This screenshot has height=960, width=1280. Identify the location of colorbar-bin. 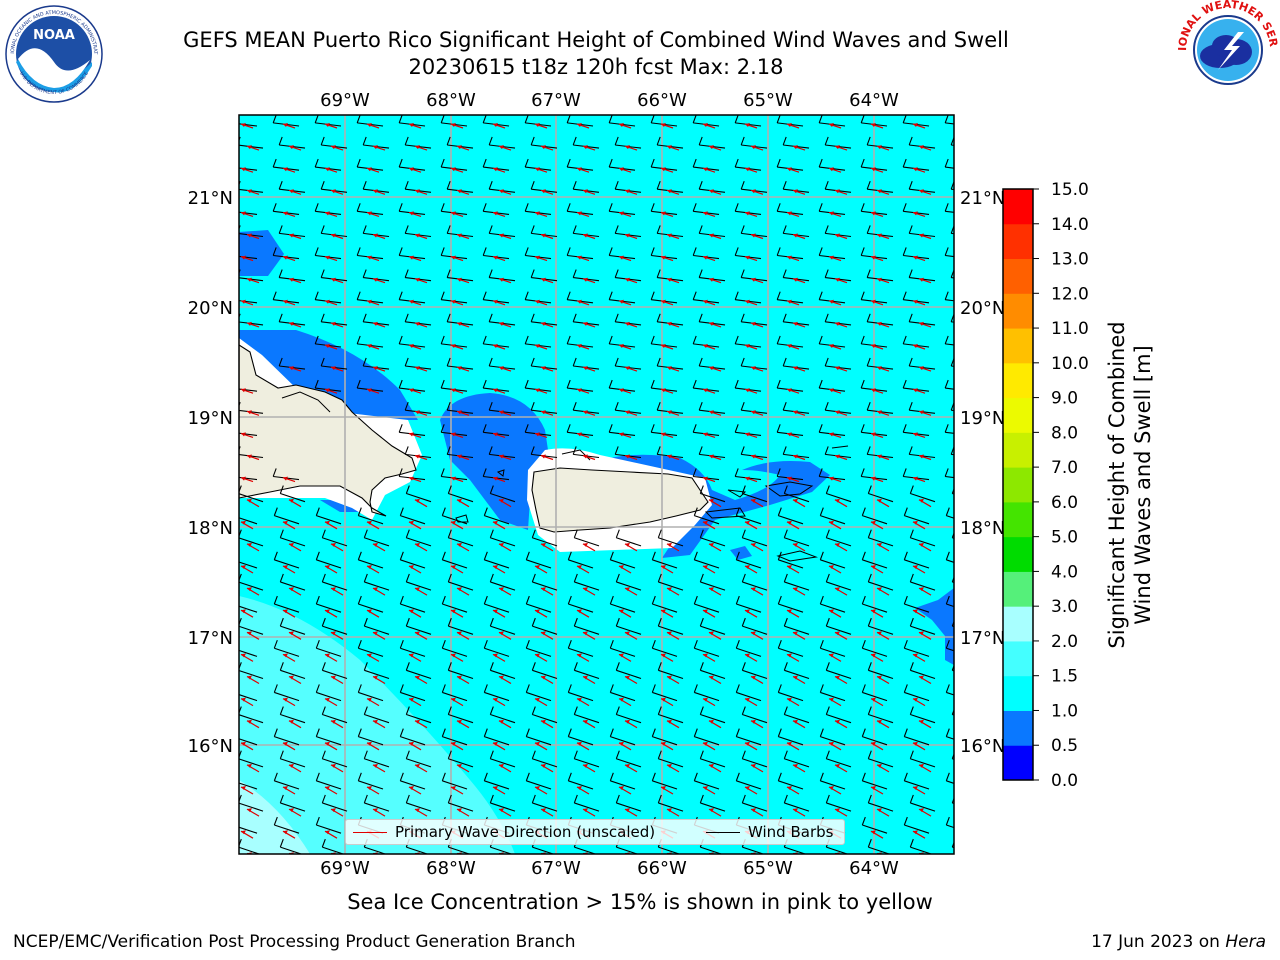
(1018, 589).